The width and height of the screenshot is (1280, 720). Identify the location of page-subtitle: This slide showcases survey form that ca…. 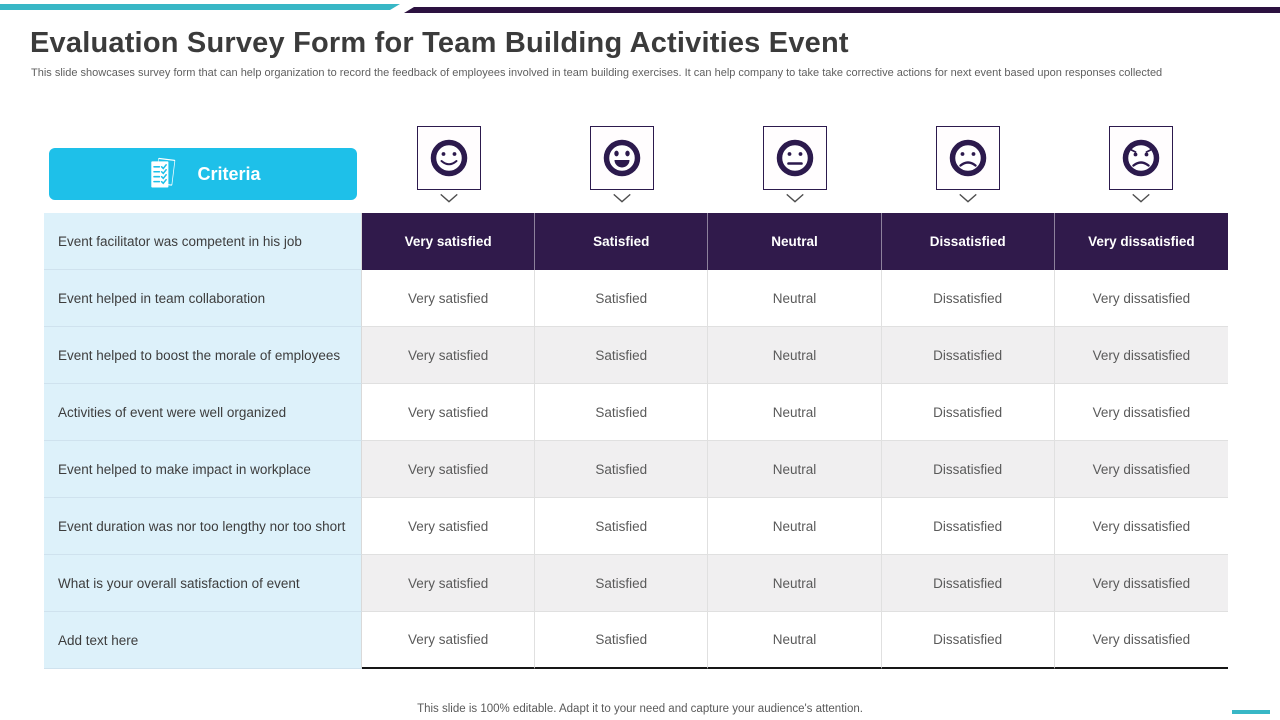
(597, 73).